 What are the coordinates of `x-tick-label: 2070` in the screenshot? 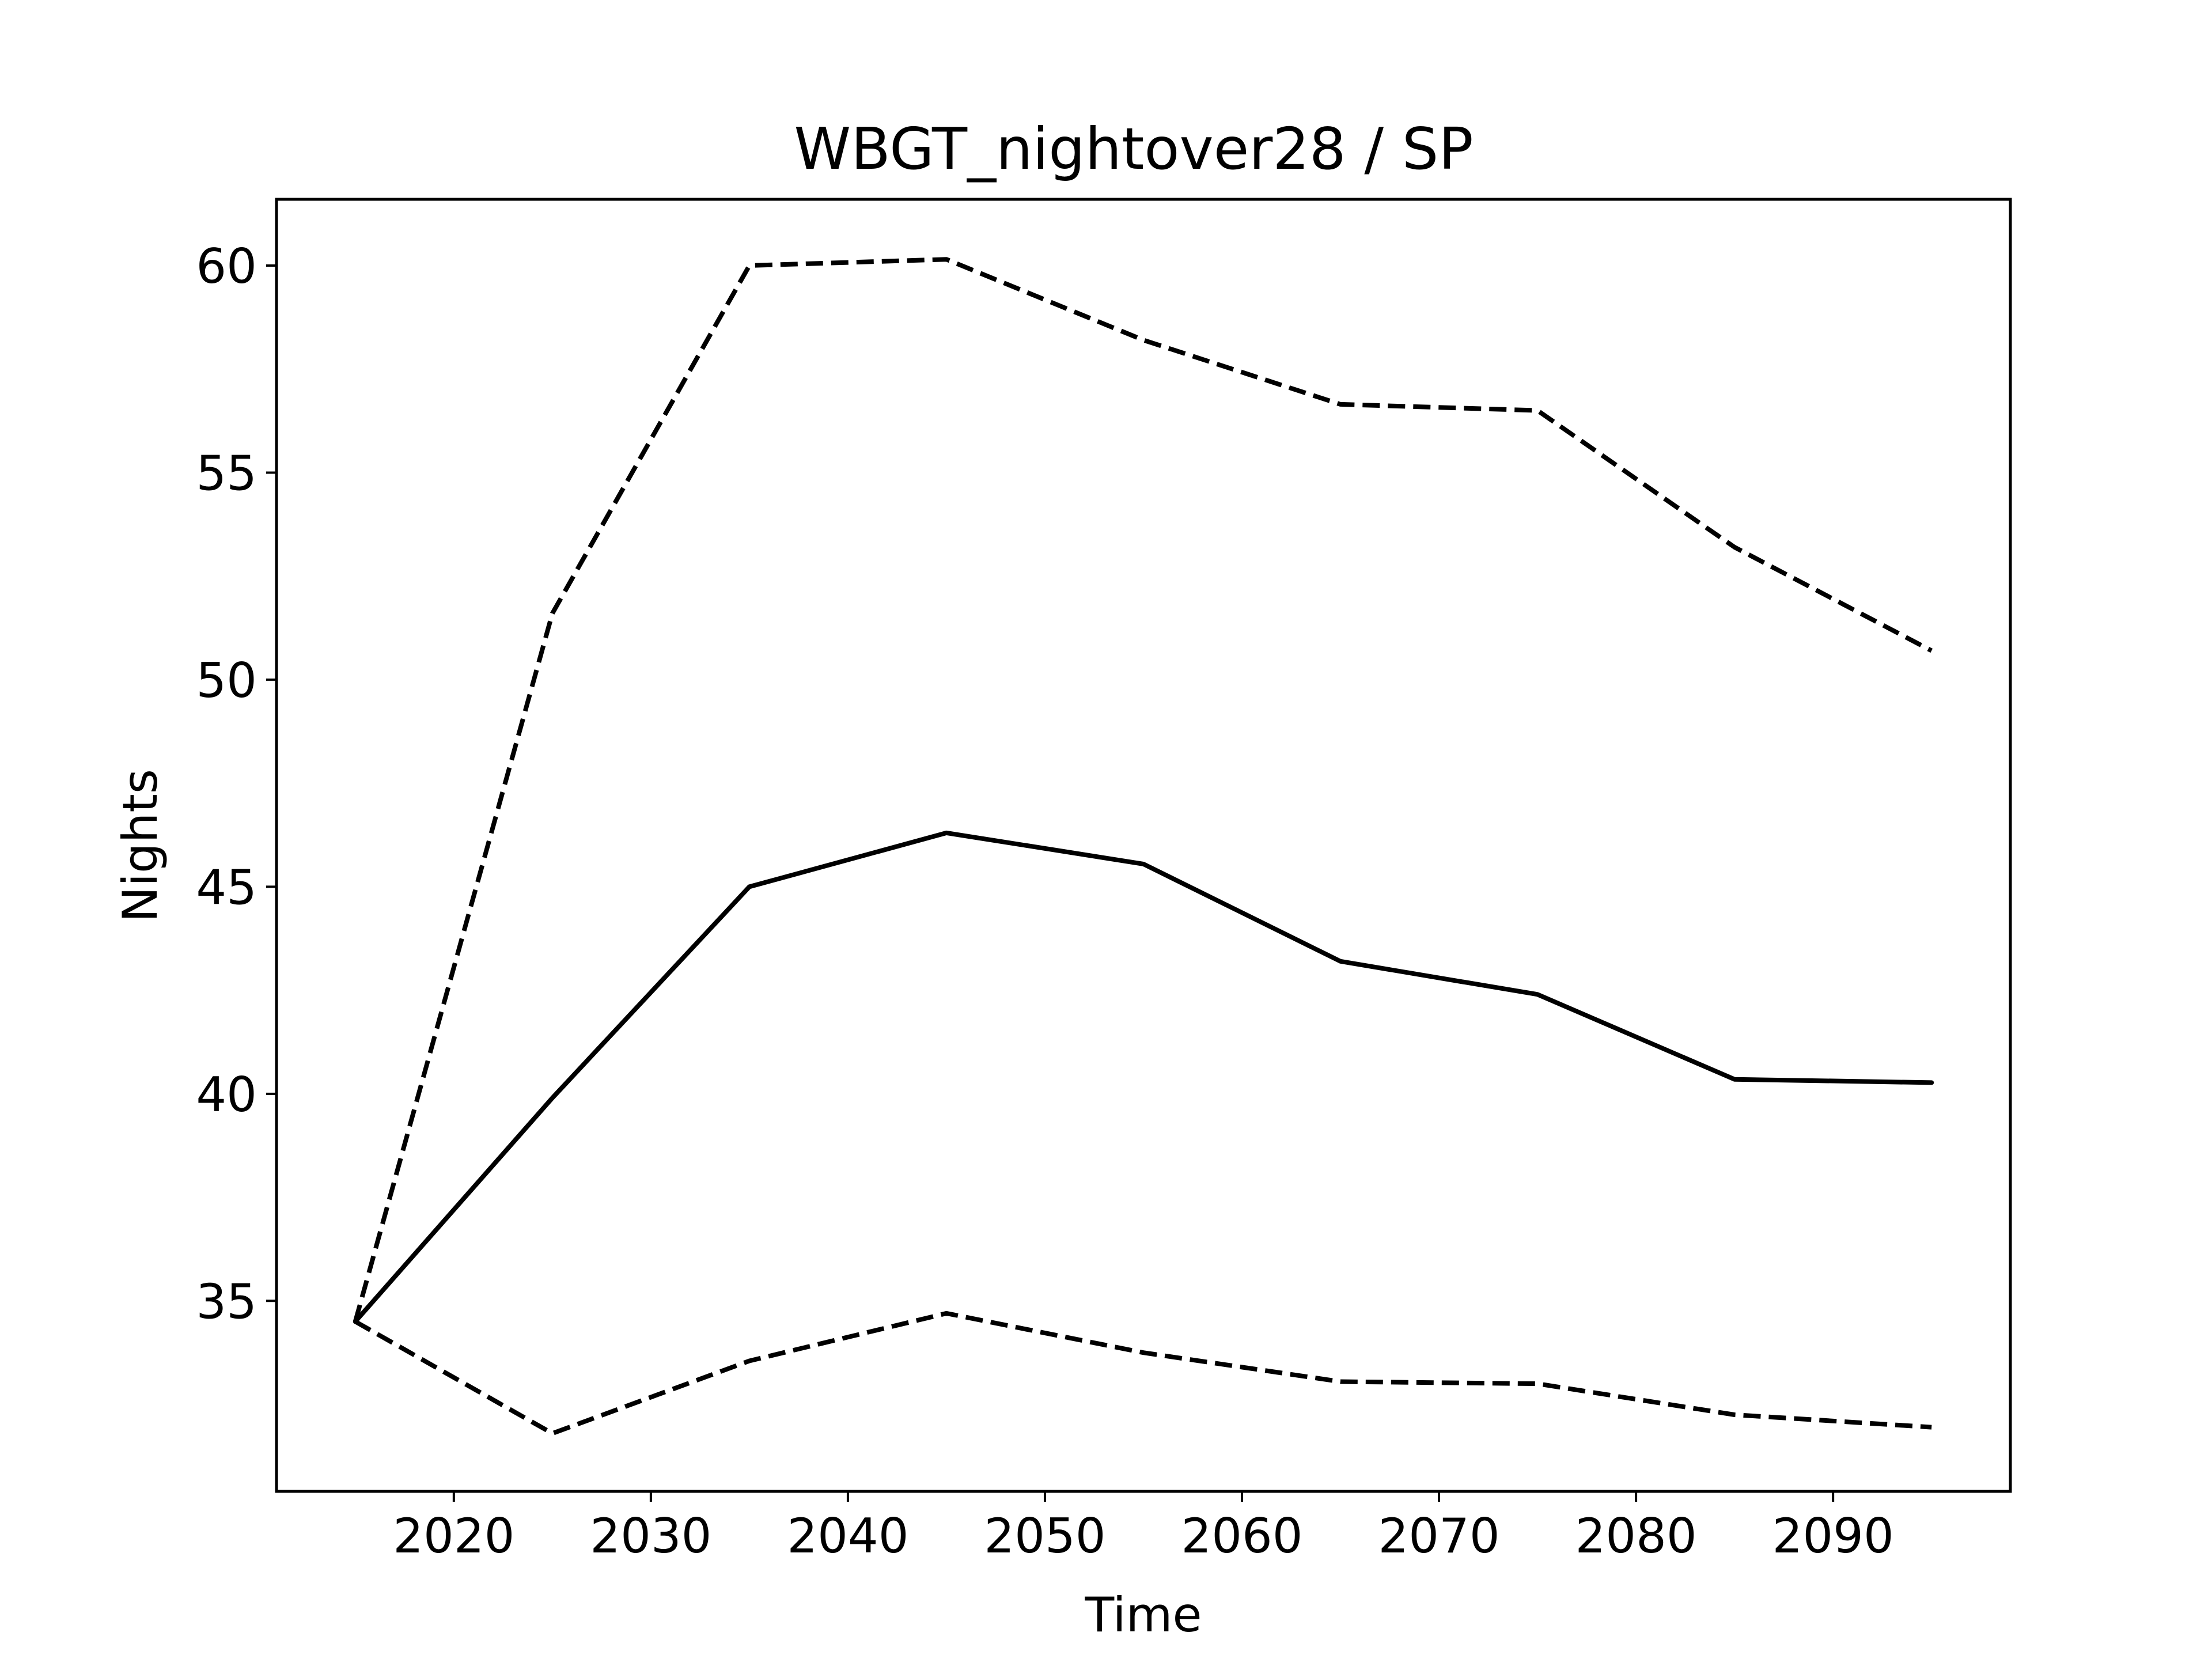 It's located at (1438, 1536).